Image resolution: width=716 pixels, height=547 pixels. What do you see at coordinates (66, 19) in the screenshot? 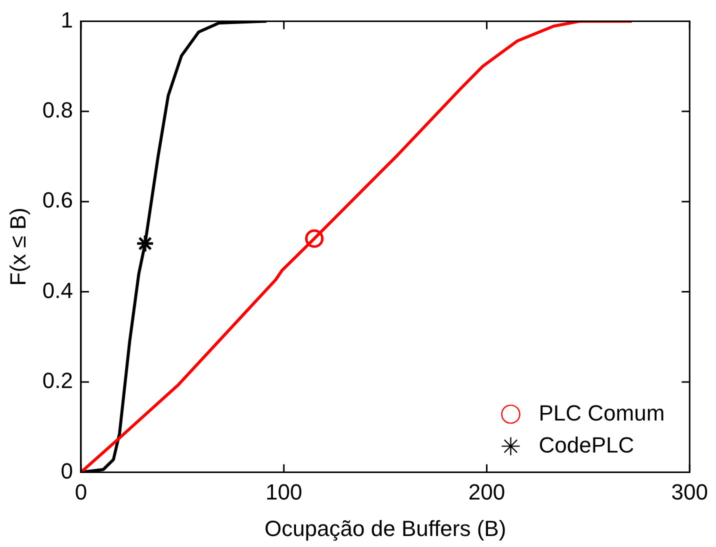
I see `y-tick-label: 1` at bounding box center [66, 19].